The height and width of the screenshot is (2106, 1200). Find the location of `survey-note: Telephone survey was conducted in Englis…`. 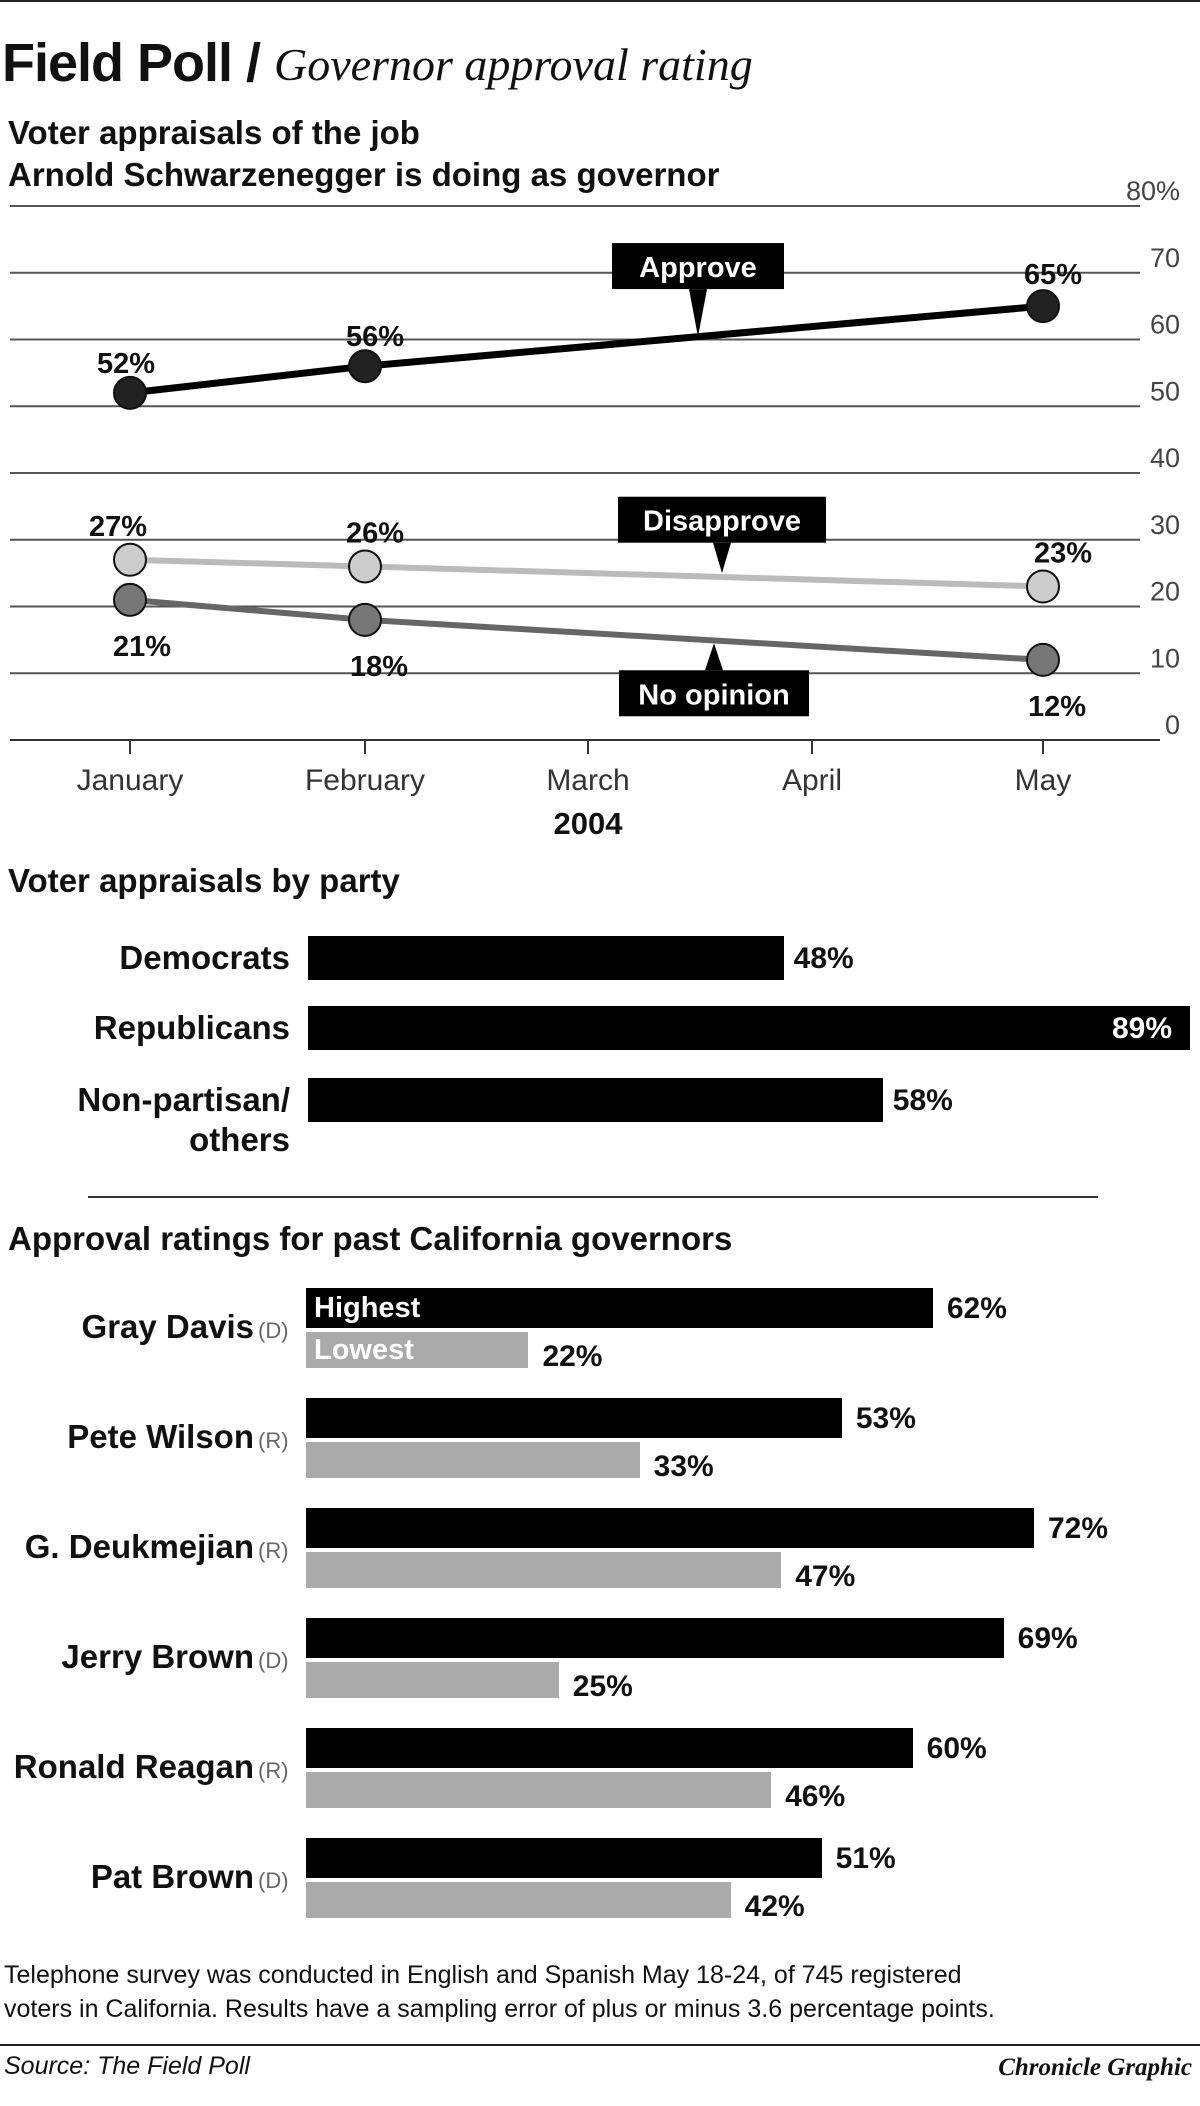

survey-note: Telephone survey was conducted in Englis… is located at coordinates (579, 1992).